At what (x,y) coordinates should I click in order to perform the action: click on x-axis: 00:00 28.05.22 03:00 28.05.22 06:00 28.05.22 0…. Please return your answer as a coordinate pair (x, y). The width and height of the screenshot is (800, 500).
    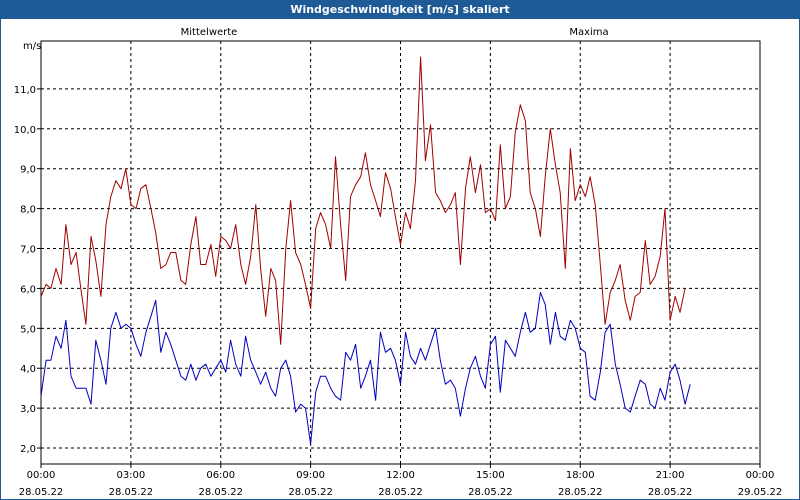
    Looking at the image, I should click on (401, 481).